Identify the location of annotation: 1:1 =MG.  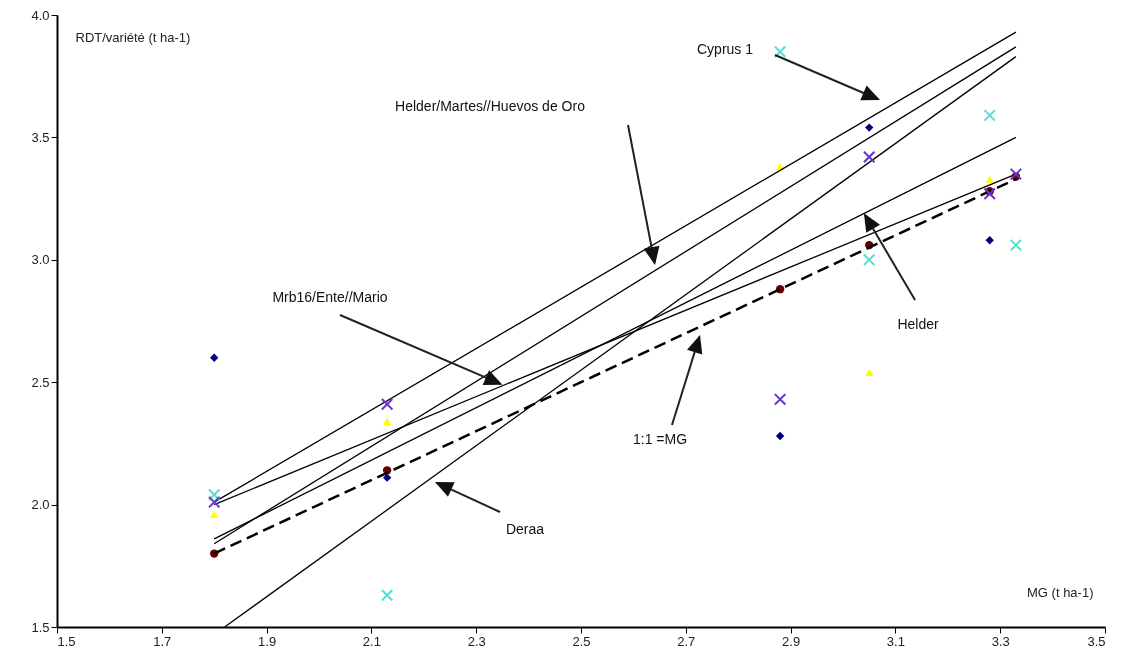
(660, 438).